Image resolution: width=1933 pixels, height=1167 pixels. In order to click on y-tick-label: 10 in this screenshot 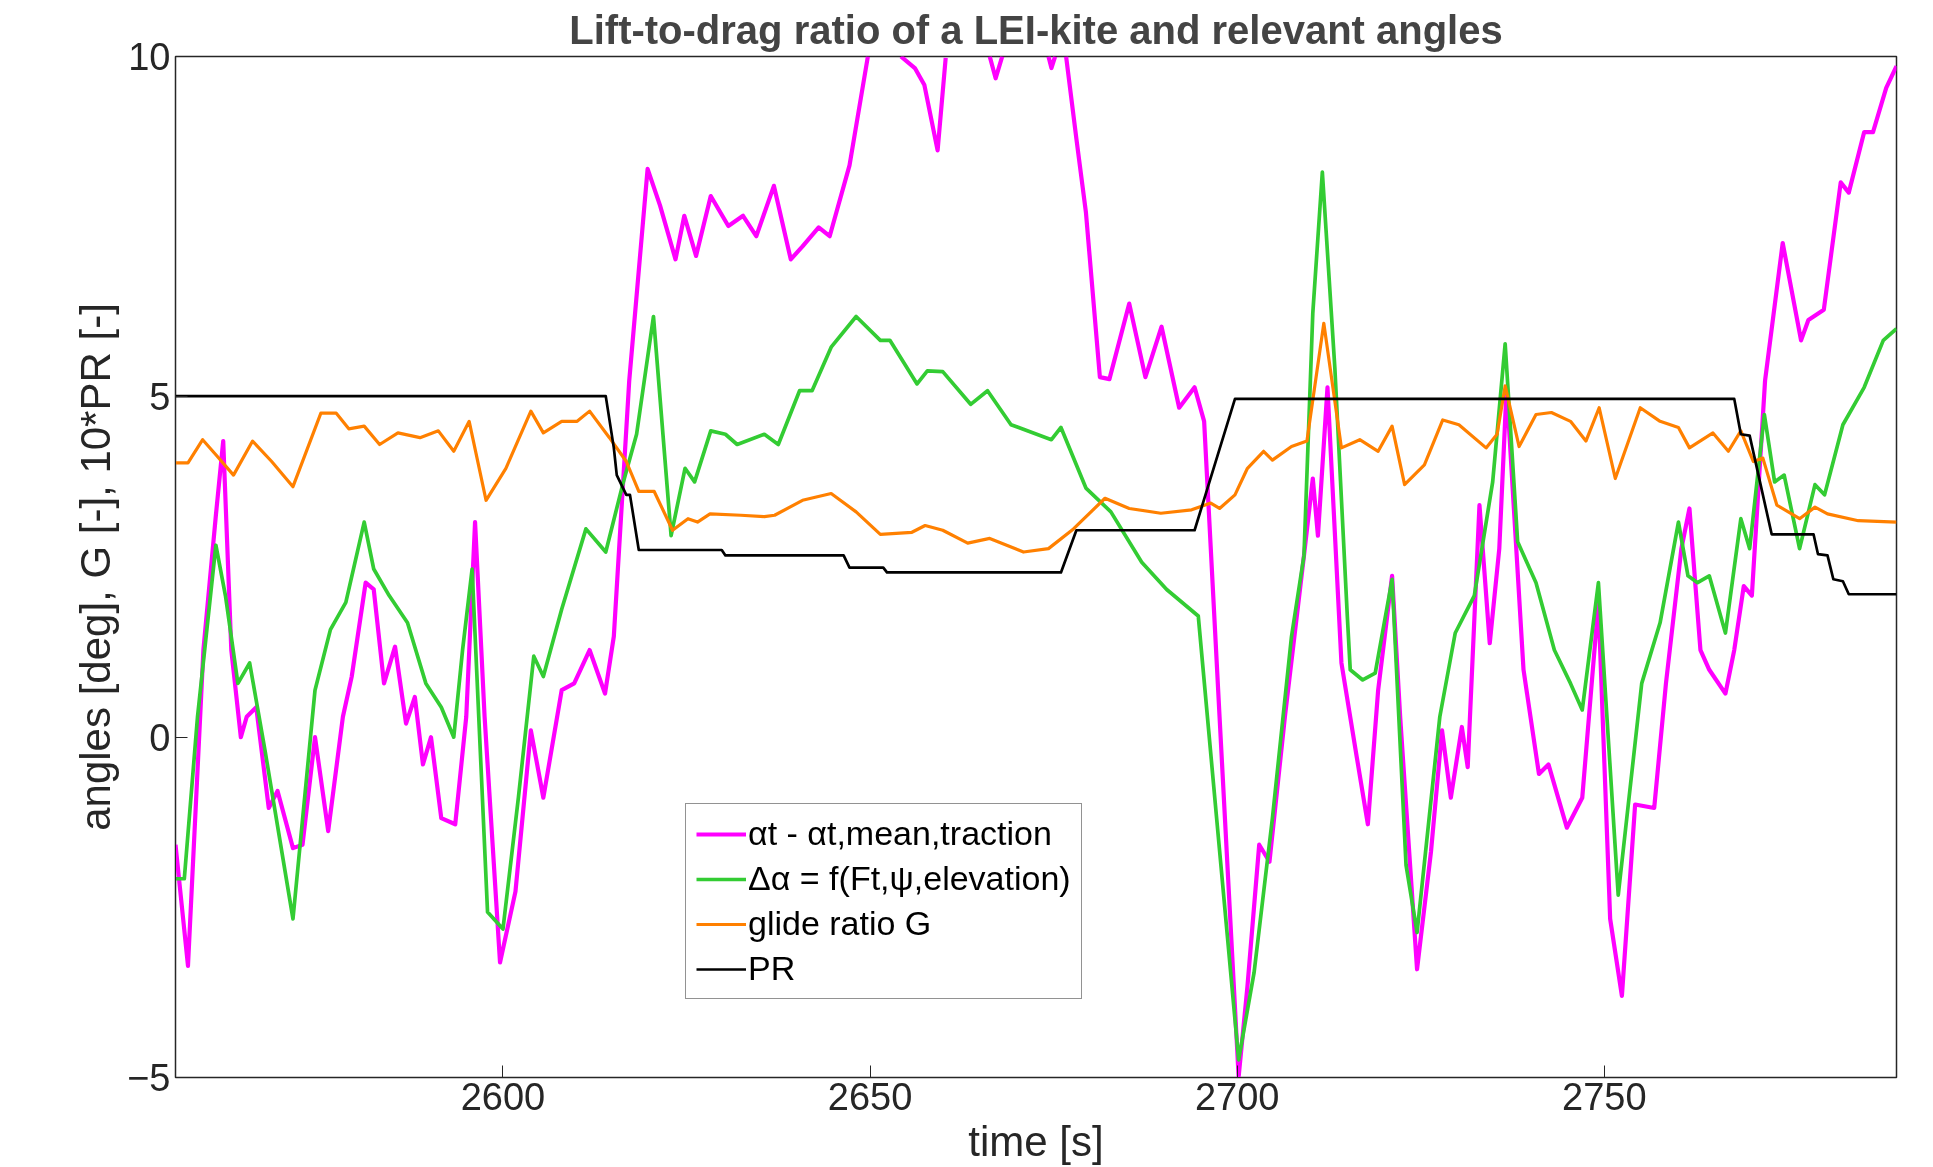, I will do `click(149, 57)`.